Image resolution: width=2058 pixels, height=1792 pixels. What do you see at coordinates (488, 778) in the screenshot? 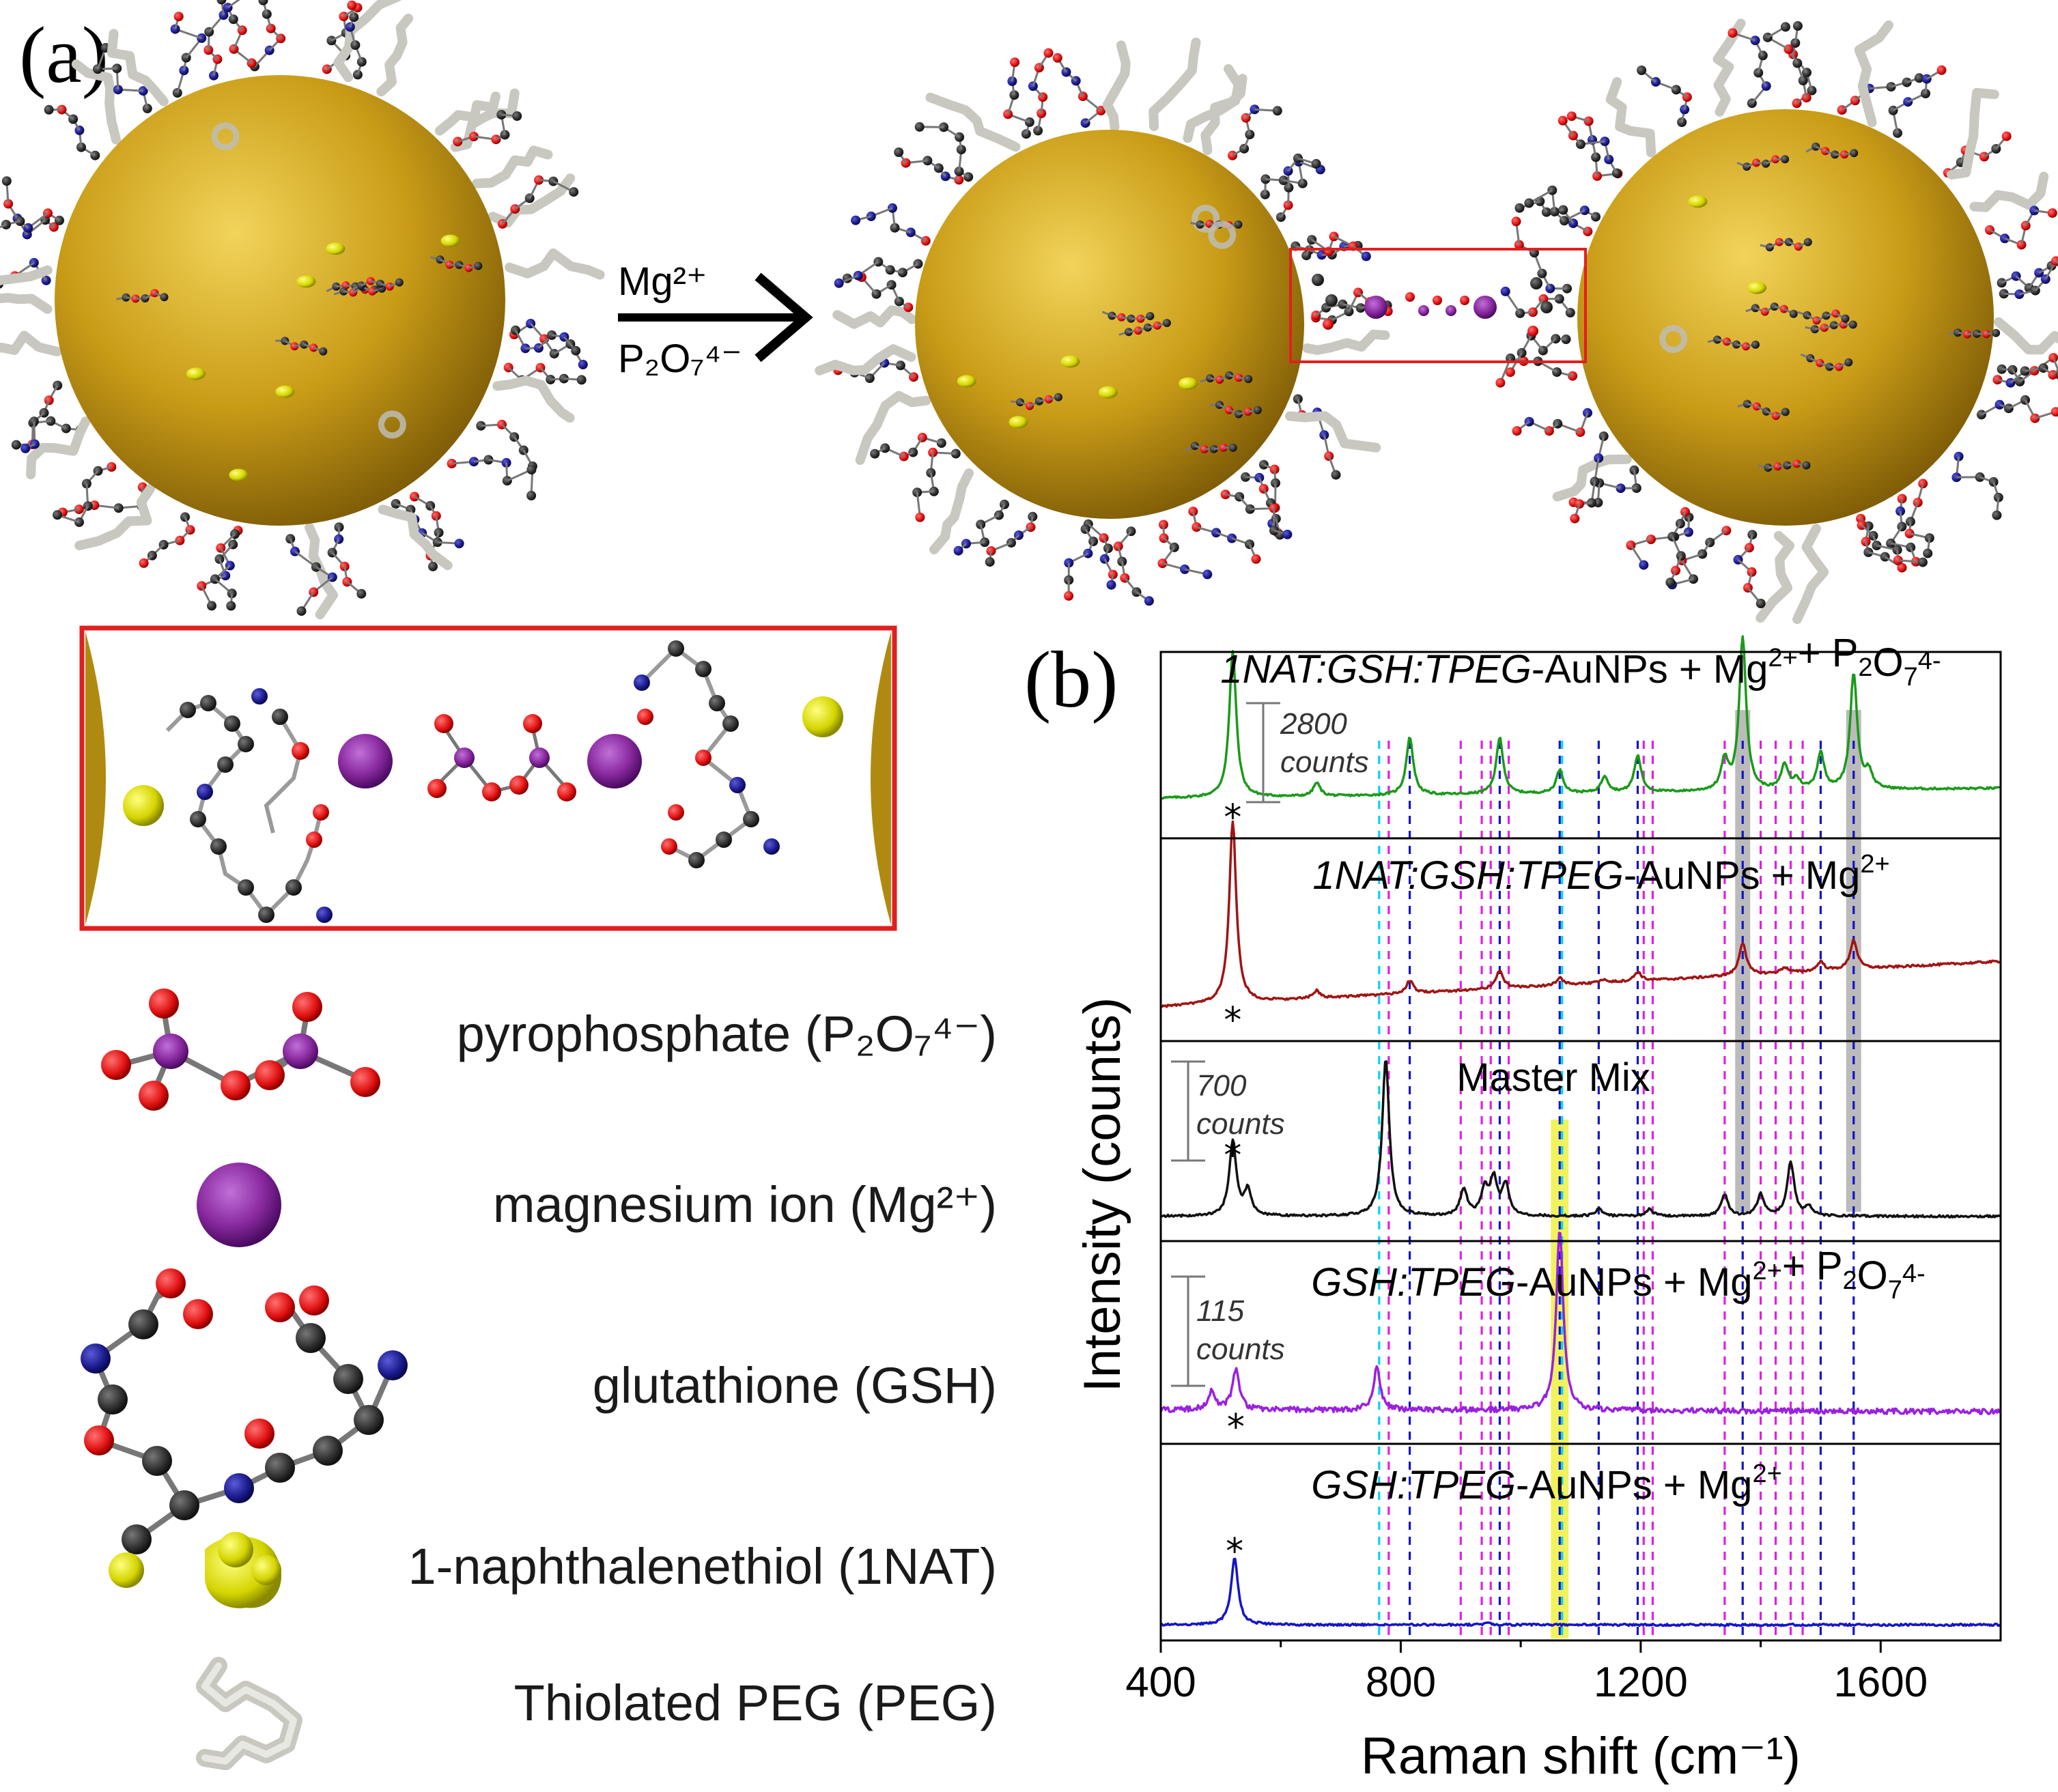
I see `bridge-zoom-inset` at bounding box center [488, 778].